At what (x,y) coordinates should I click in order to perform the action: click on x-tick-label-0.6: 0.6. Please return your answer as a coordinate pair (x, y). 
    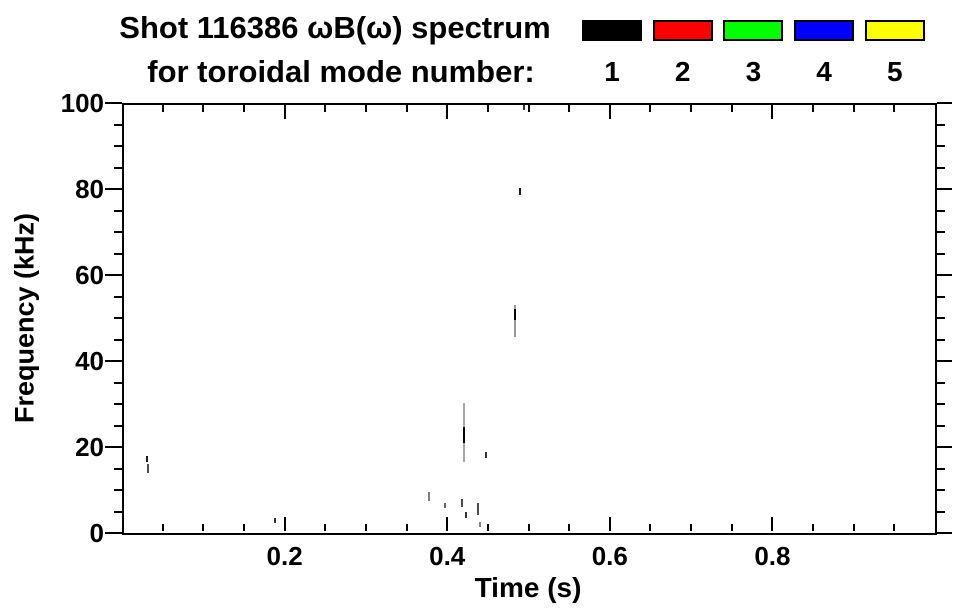
    Looking at the image, I should click on (609, 556).